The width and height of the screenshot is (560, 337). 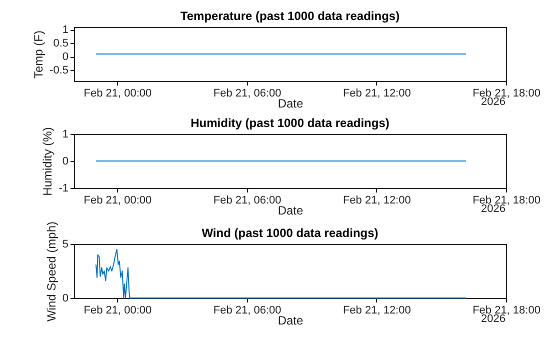 I want to click on y-tick-label: 5, so click(x=65, y=244).